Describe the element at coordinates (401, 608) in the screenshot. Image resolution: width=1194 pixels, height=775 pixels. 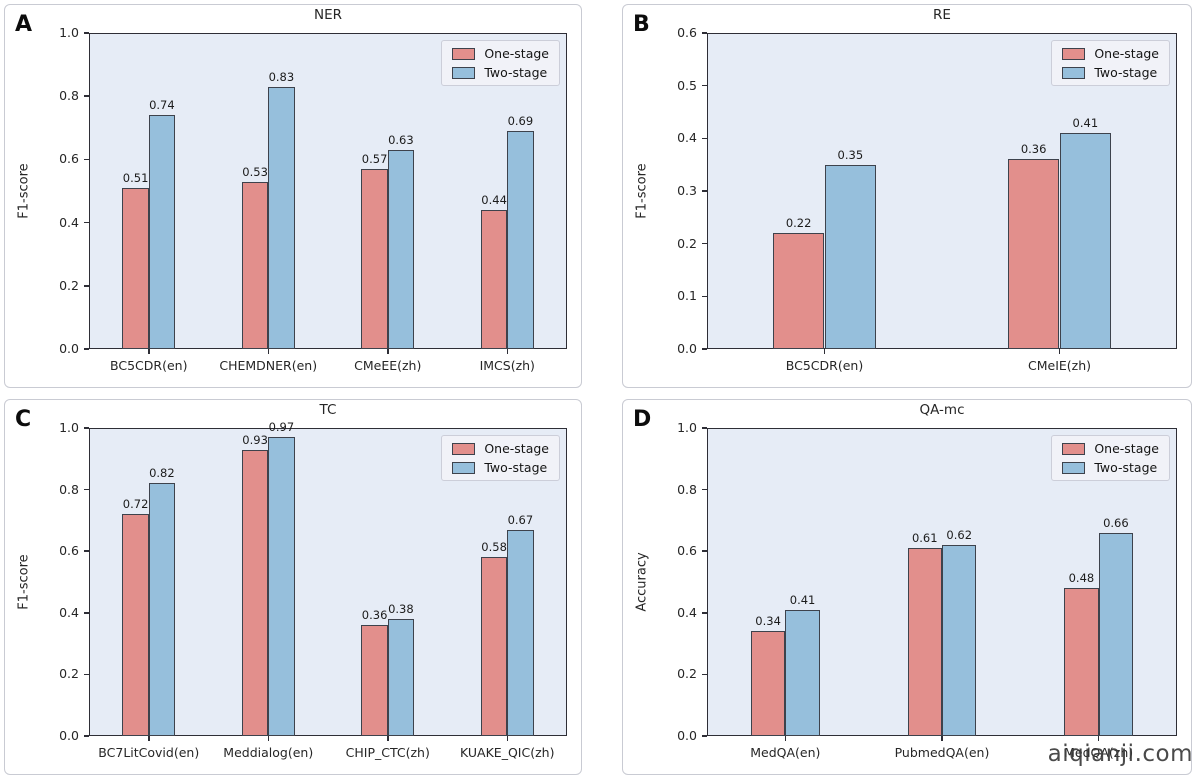
I see `bar-value-label: 0.38` at that location.